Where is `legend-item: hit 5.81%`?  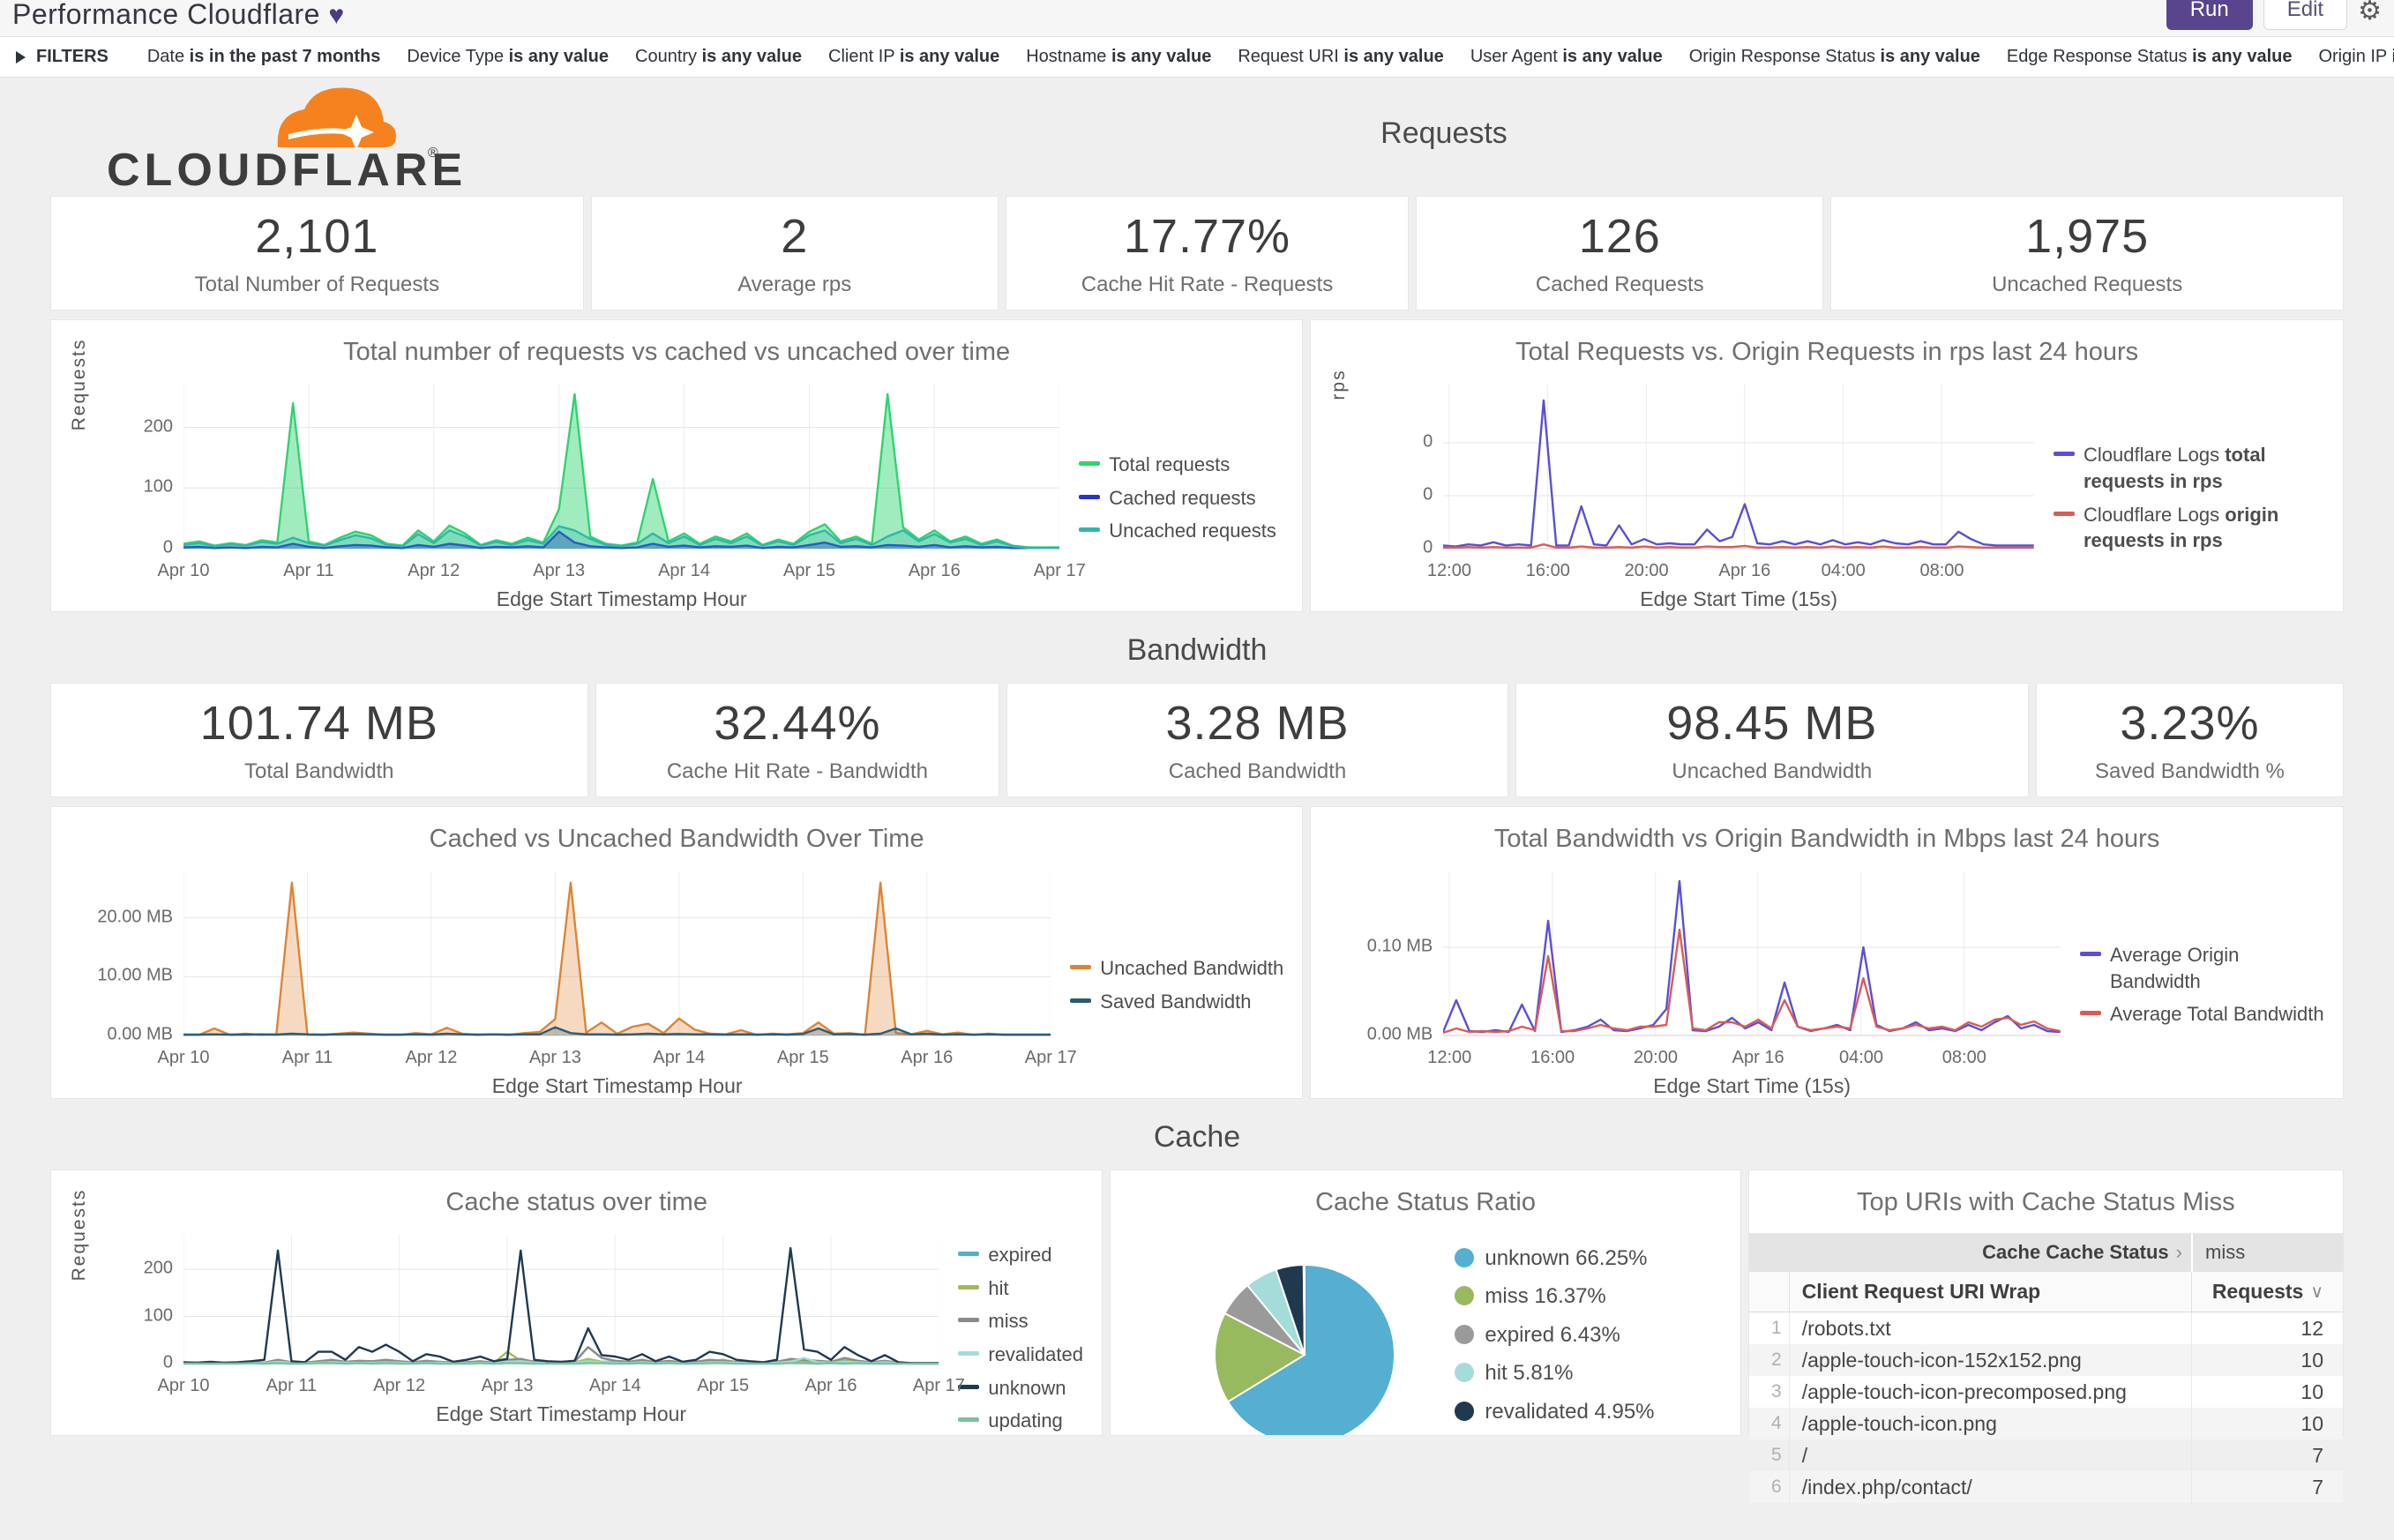
legend-item: hit 5.81% is located at coordinates (1554, 1373).